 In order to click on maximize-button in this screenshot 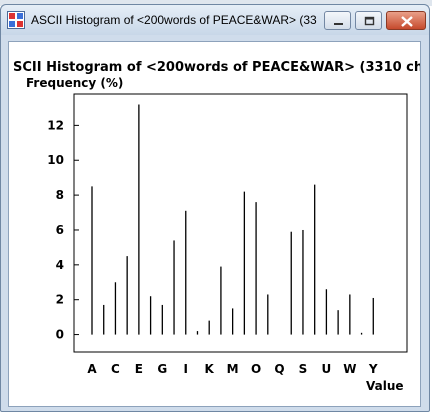, I will do `click(368, 20)`.